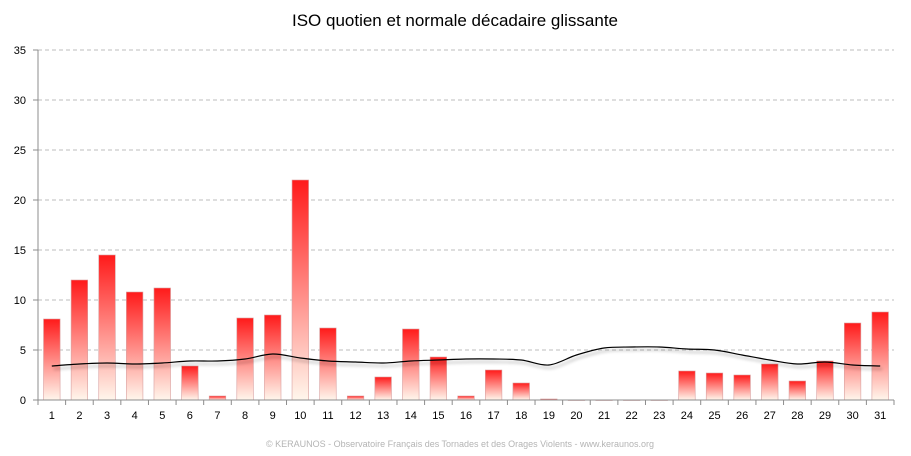  I want to click on normal-line-group, so click(466, 356).